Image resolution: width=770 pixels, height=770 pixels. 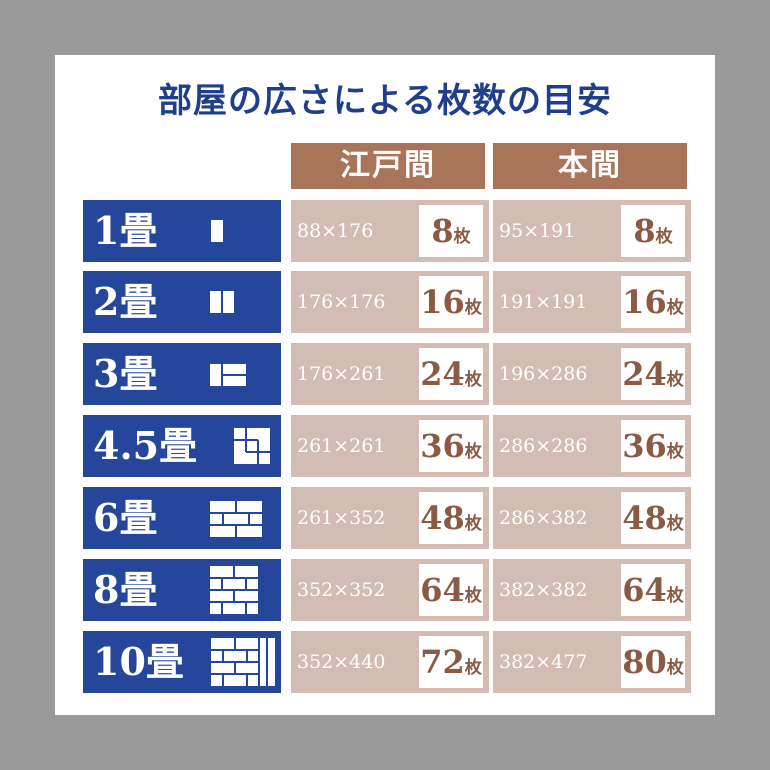 What do you see at coordinates (590, 166) in the screenshot?
I see `column-header-honma: 本間` at bounding box center [590, 166].